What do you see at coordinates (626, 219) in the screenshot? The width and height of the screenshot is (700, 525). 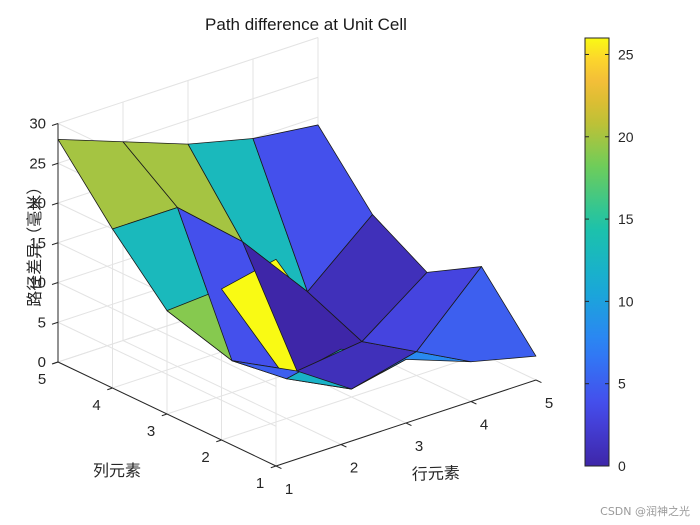 I see `colorbar-tick-label: 15` at bounding box center [626, 219].